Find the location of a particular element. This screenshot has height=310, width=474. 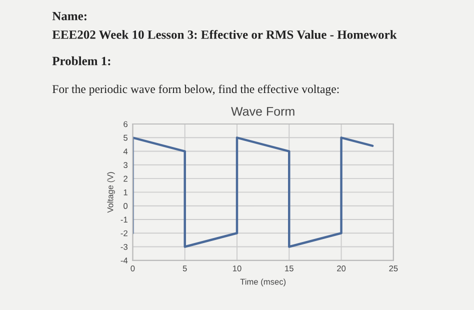

x-tick-label: 10 is located at coordinates (237, 268).